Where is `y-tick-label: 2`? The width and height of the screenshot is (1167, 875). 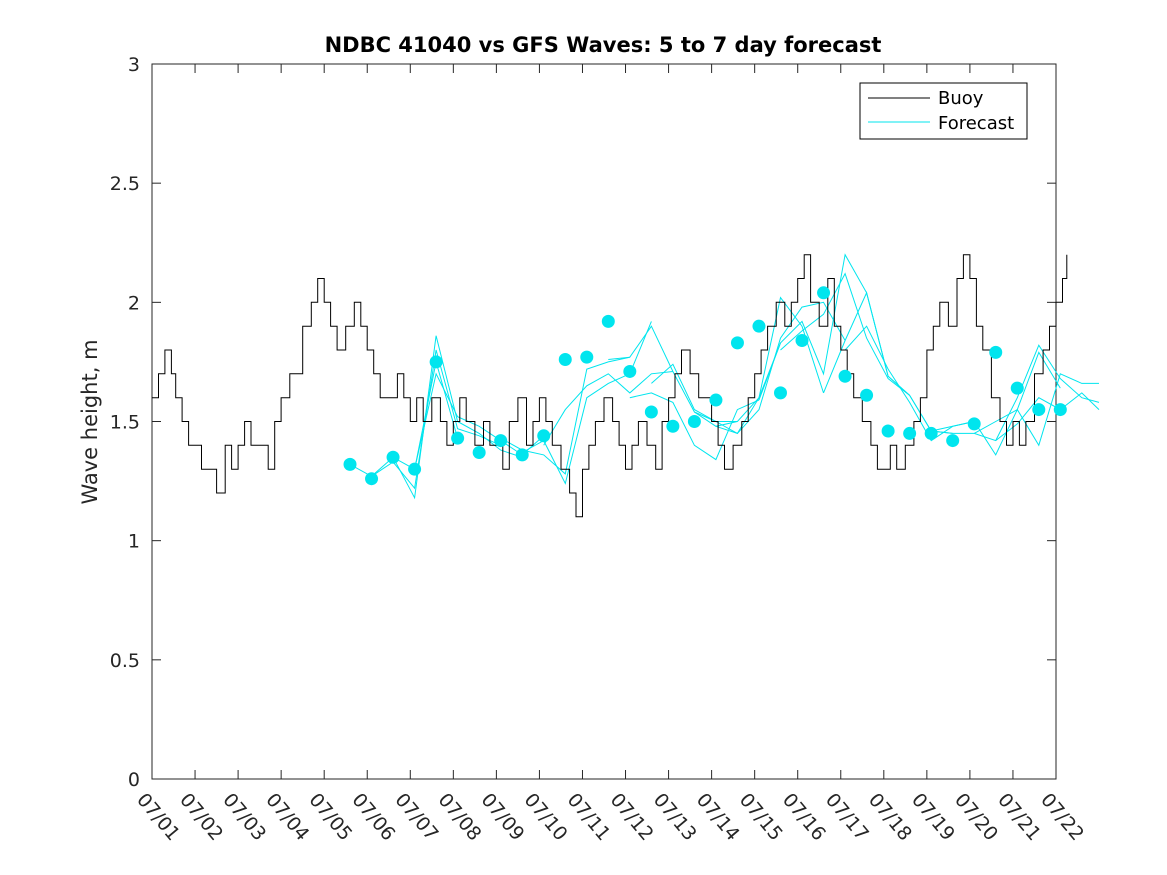
y-tick-label: 2 is located at coordinates (134, 303).